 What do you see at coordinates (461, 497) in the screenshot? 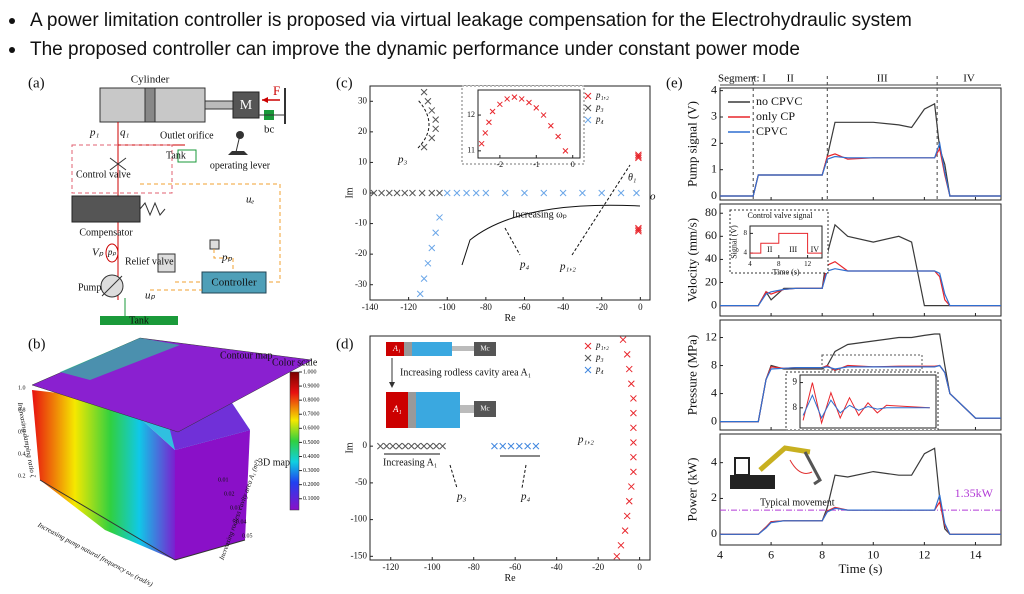
I see `label: p₃` at bounding box center [461, 497].